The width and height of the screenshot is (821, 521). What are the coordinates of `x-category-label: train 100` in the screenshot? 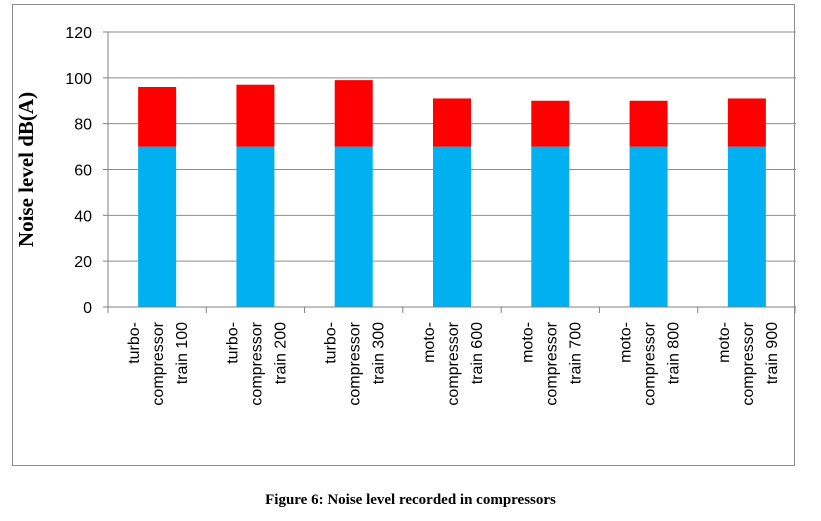 It's located at (182, 353).